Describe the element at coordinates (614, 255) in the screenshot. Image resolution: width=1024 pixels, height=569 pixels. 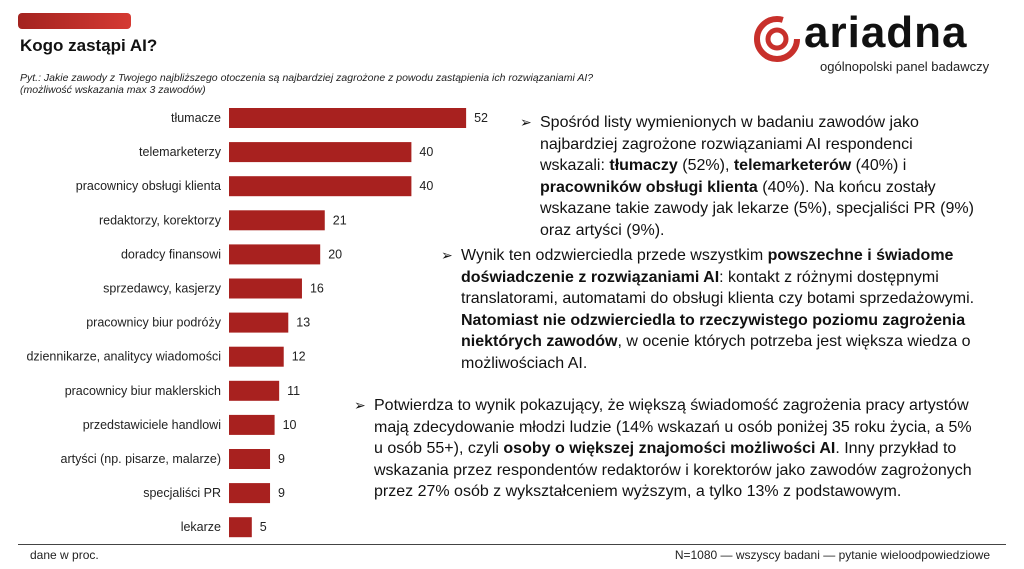
I see `text: Wynik ten odzwierciedla przede wszystkim` at that location.